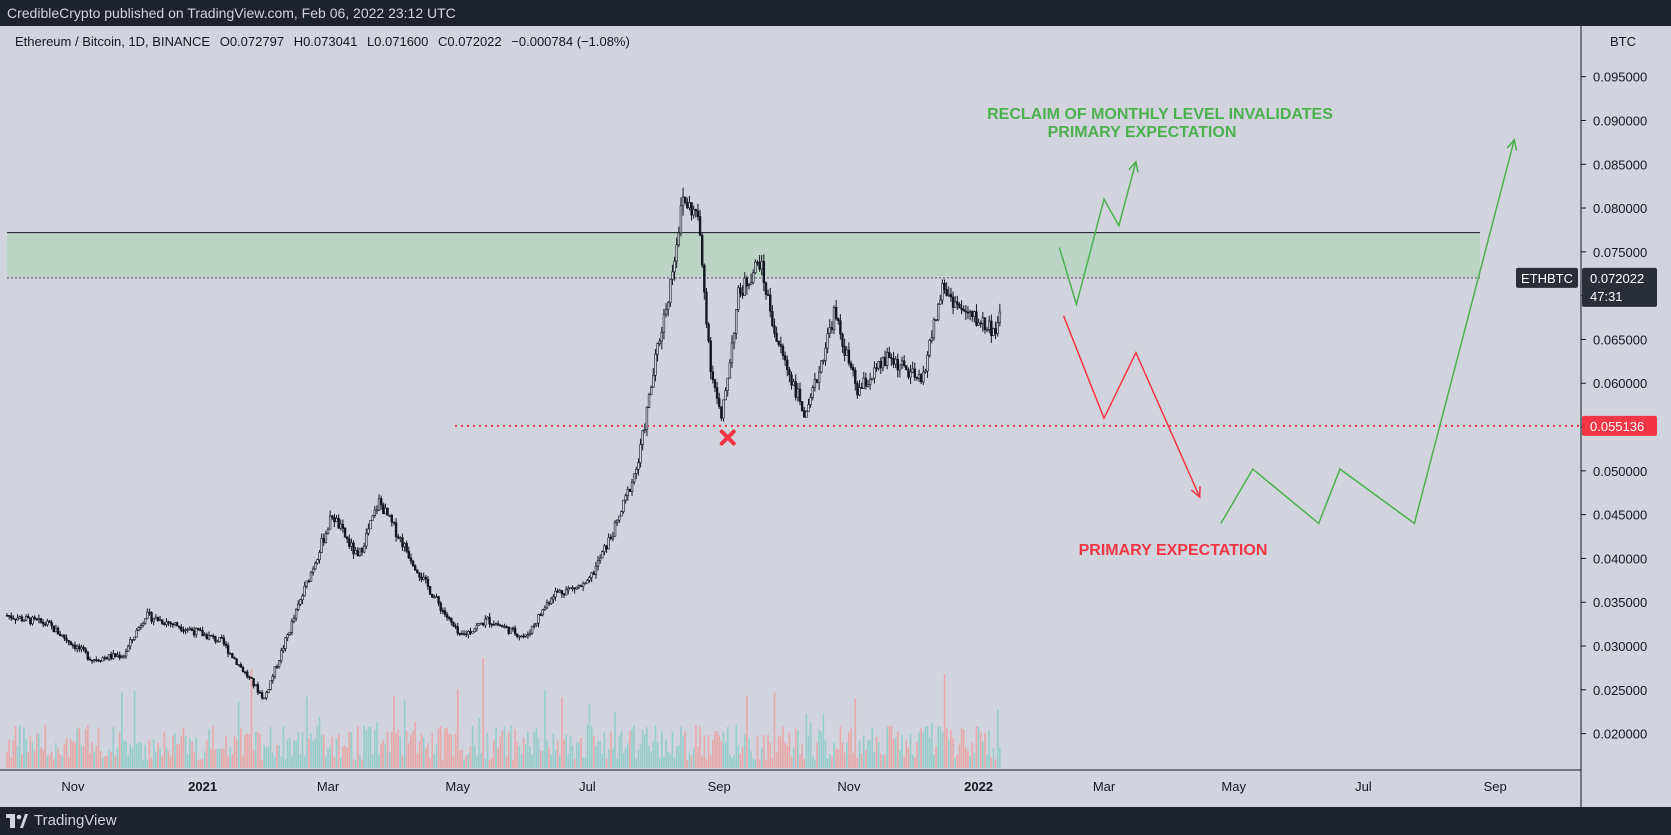  What do you see at coordinates (61, 821) in the screenshot?
I see `tradingview-logo: TradingView` at bounding box center [61, 821].